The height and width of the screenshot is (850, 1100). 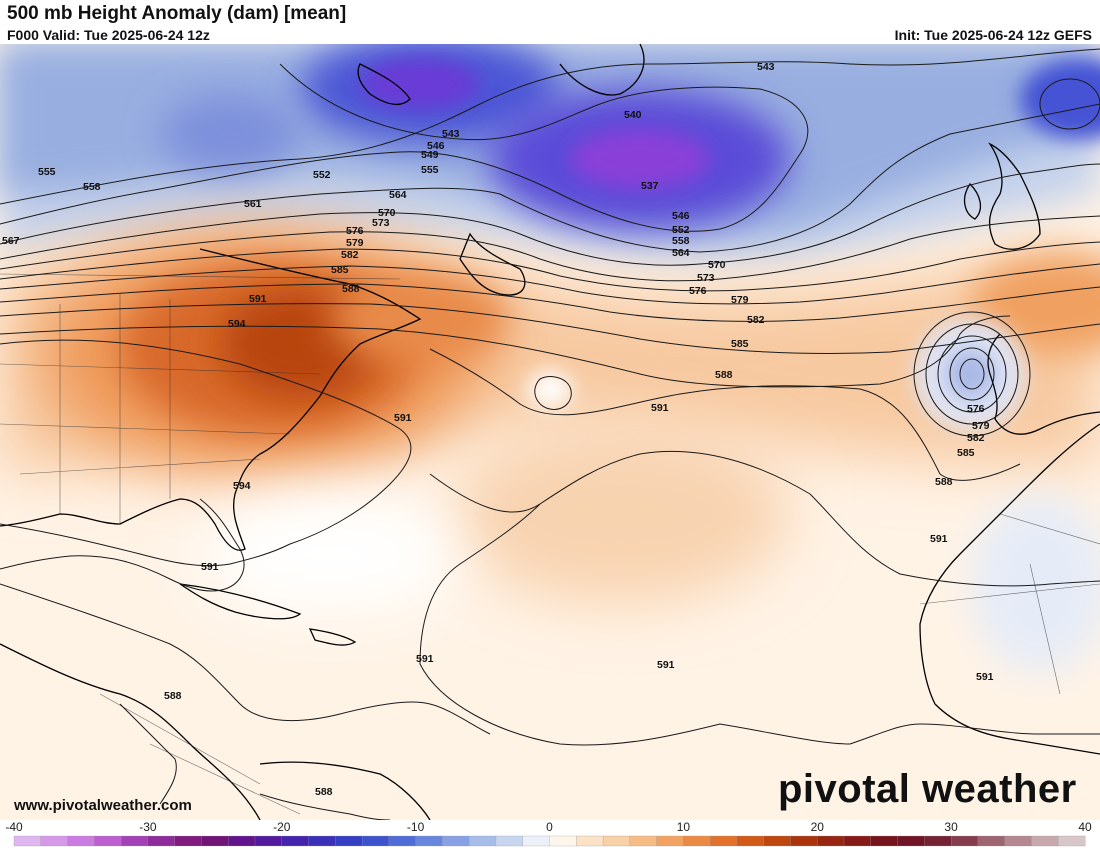 I want to click on colorbar-ticks: -40 -30 -20 -10 0 10 20 30 40, so click(x=548, y=827).